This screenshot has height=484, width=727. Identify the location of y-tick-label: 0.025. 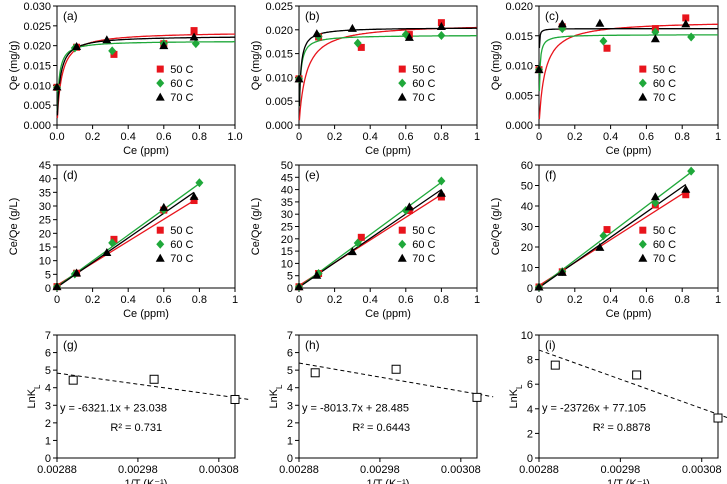
(279, 7).